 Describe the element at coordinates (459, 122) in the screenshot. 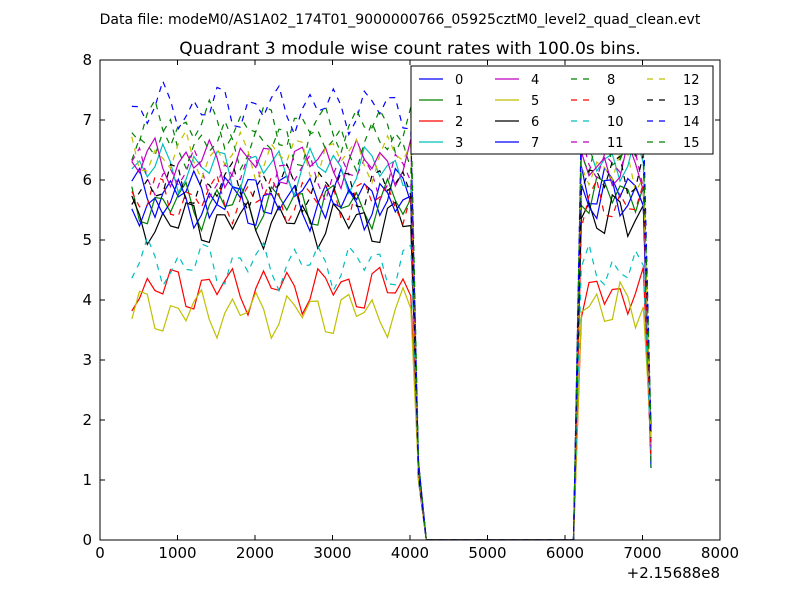

I see `legend-label-2: 2` at that location.